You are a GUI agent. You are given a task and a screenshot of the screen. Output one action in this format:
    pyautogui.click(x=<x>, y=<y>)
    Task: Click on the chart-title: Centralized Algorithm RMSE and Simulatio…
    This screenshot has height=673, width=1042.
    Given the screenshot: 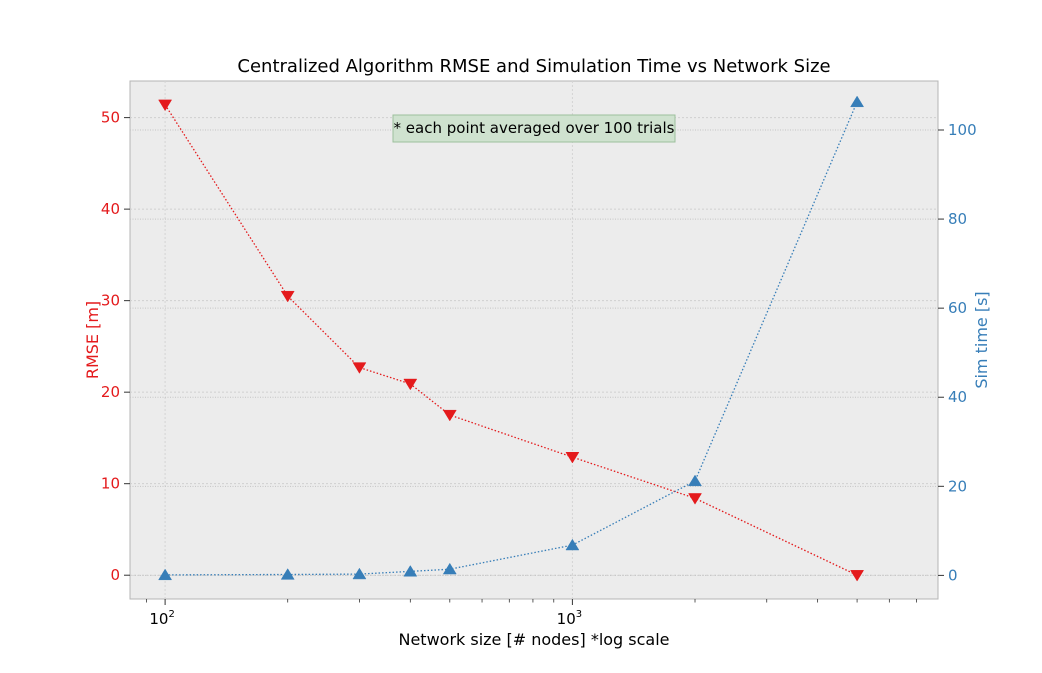 What is the action you would take?
    pyautogui.click(x=533, y=66)
    